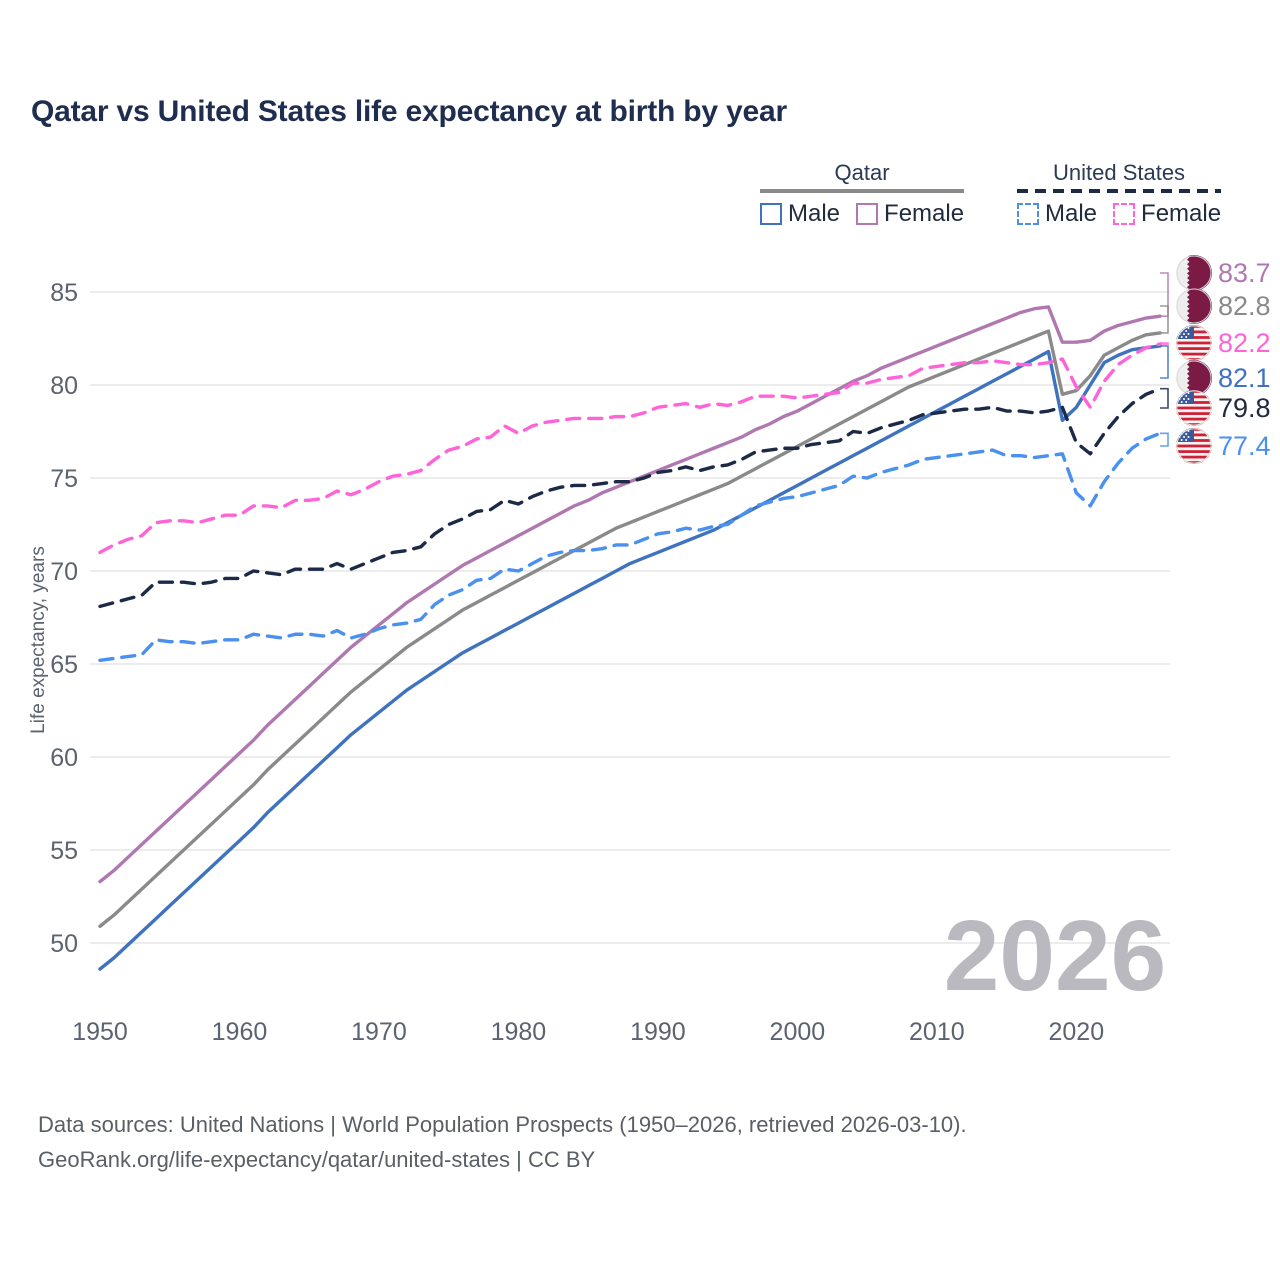 Image resolution: width=1280 pixels, height=1280 pixels. What do you see at coordinates (64, 665) in the screenshot?
I see `y-tick-label: 65` at bounding box center [64, 665].